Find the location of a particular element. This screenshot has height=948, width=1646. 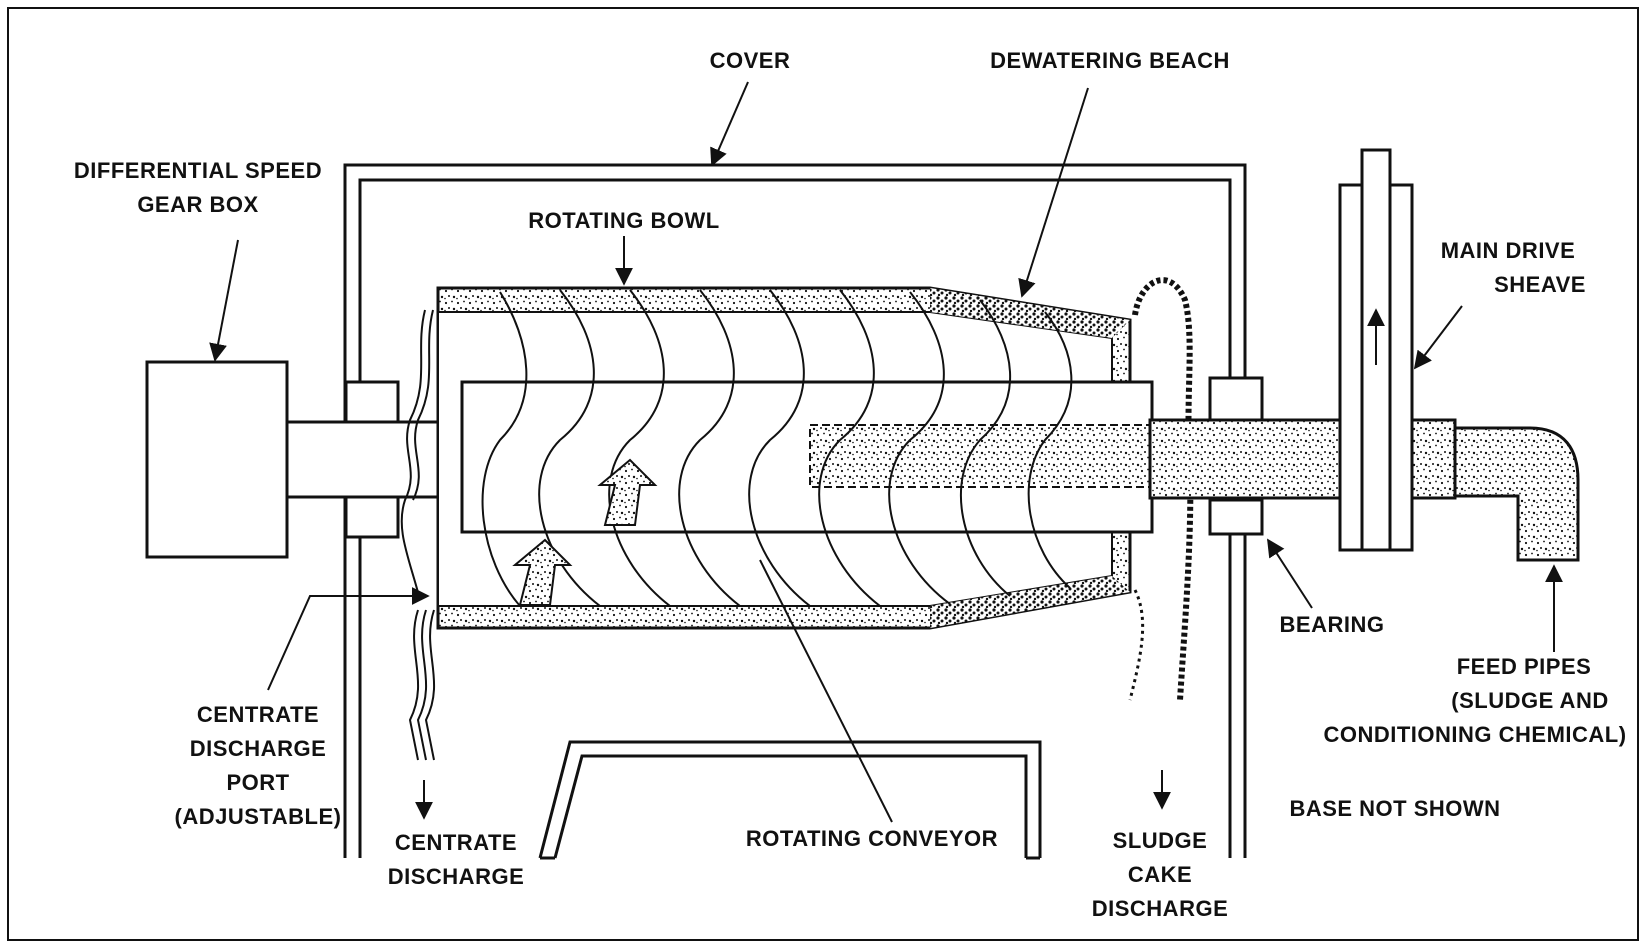

label-centrate-discharge-line2: DISCHARGE is located at coordinates (456, 876).